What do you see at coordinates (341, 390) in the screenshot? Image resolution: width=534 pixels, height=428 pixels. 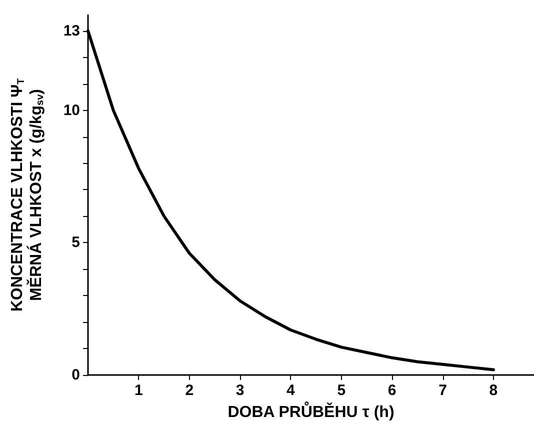 I see `x-tick-label: 5` at bounding box center [341, 390].